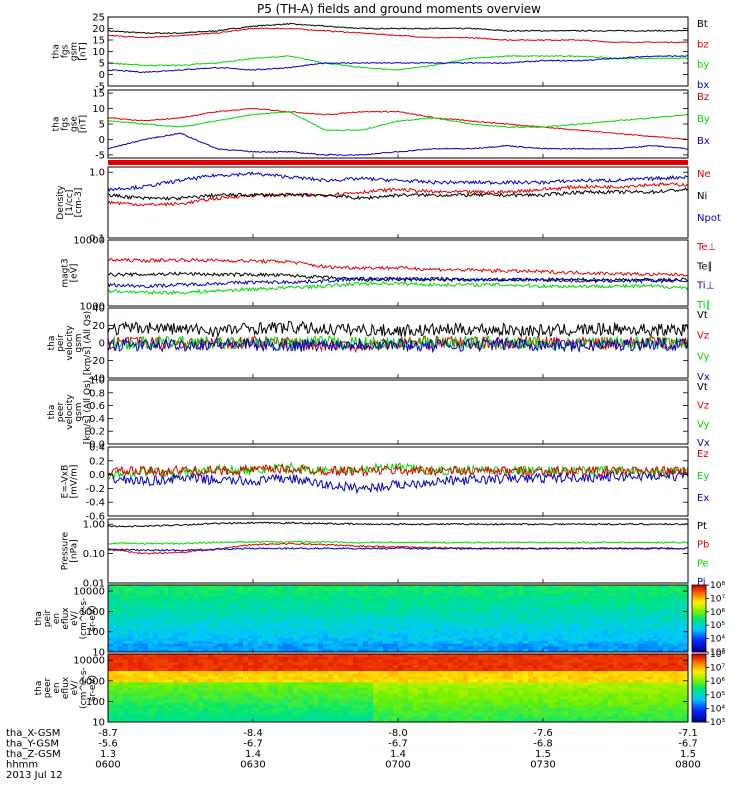 The width and height of the screenshot is (750, 800). Describe the element at coordinates (699, 606) in the screenshot. I see `colorbar-swatch` at that location.